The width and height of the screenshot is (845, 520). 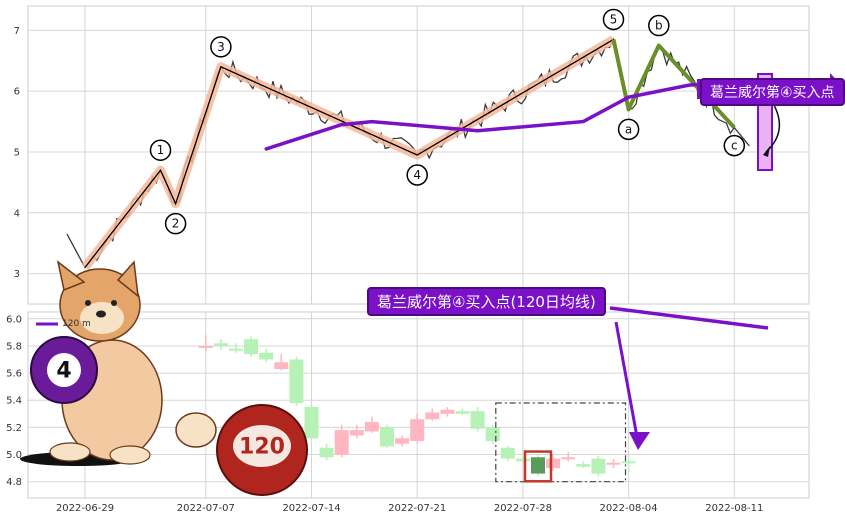 What do you see at coordinates (311, 508) in the screenshot?
I see `x-tick-label: 2022-07-14` at bounding box center [311, 508].